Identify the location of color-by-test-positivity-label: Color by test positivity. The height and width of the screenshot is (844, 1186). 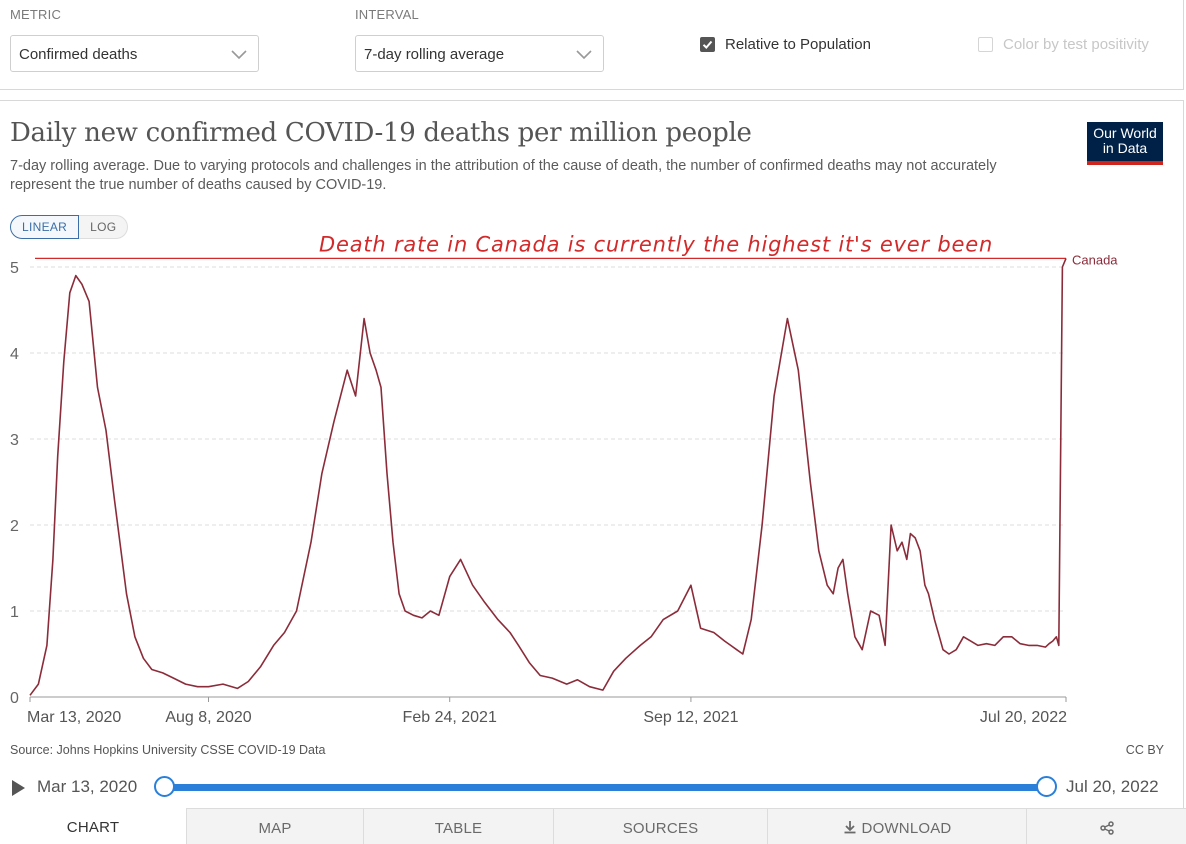
(1076, 44).